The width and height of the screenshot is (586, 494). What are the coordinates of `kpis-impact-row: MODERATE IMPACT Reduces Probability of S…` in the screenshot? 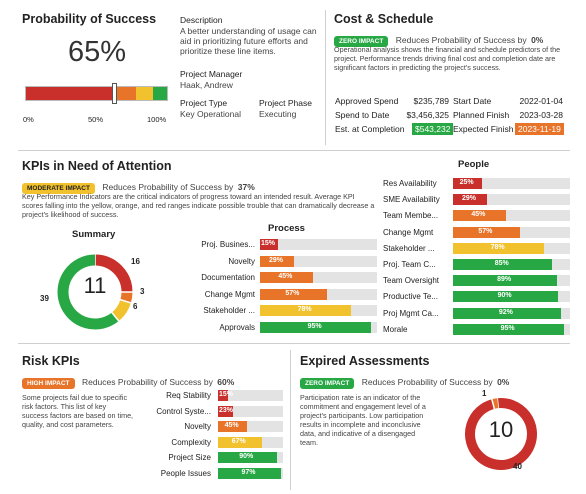 It's located at (138, 186).